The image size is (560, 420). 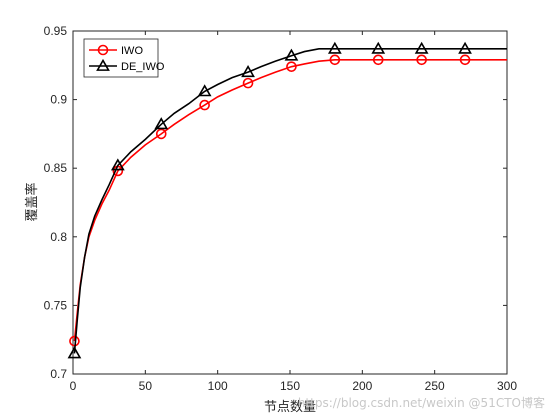 What do you see at coordinates (507, 386) in the screenshot?
I see `x-tick-label: 300` at bounding box center [507, 386].